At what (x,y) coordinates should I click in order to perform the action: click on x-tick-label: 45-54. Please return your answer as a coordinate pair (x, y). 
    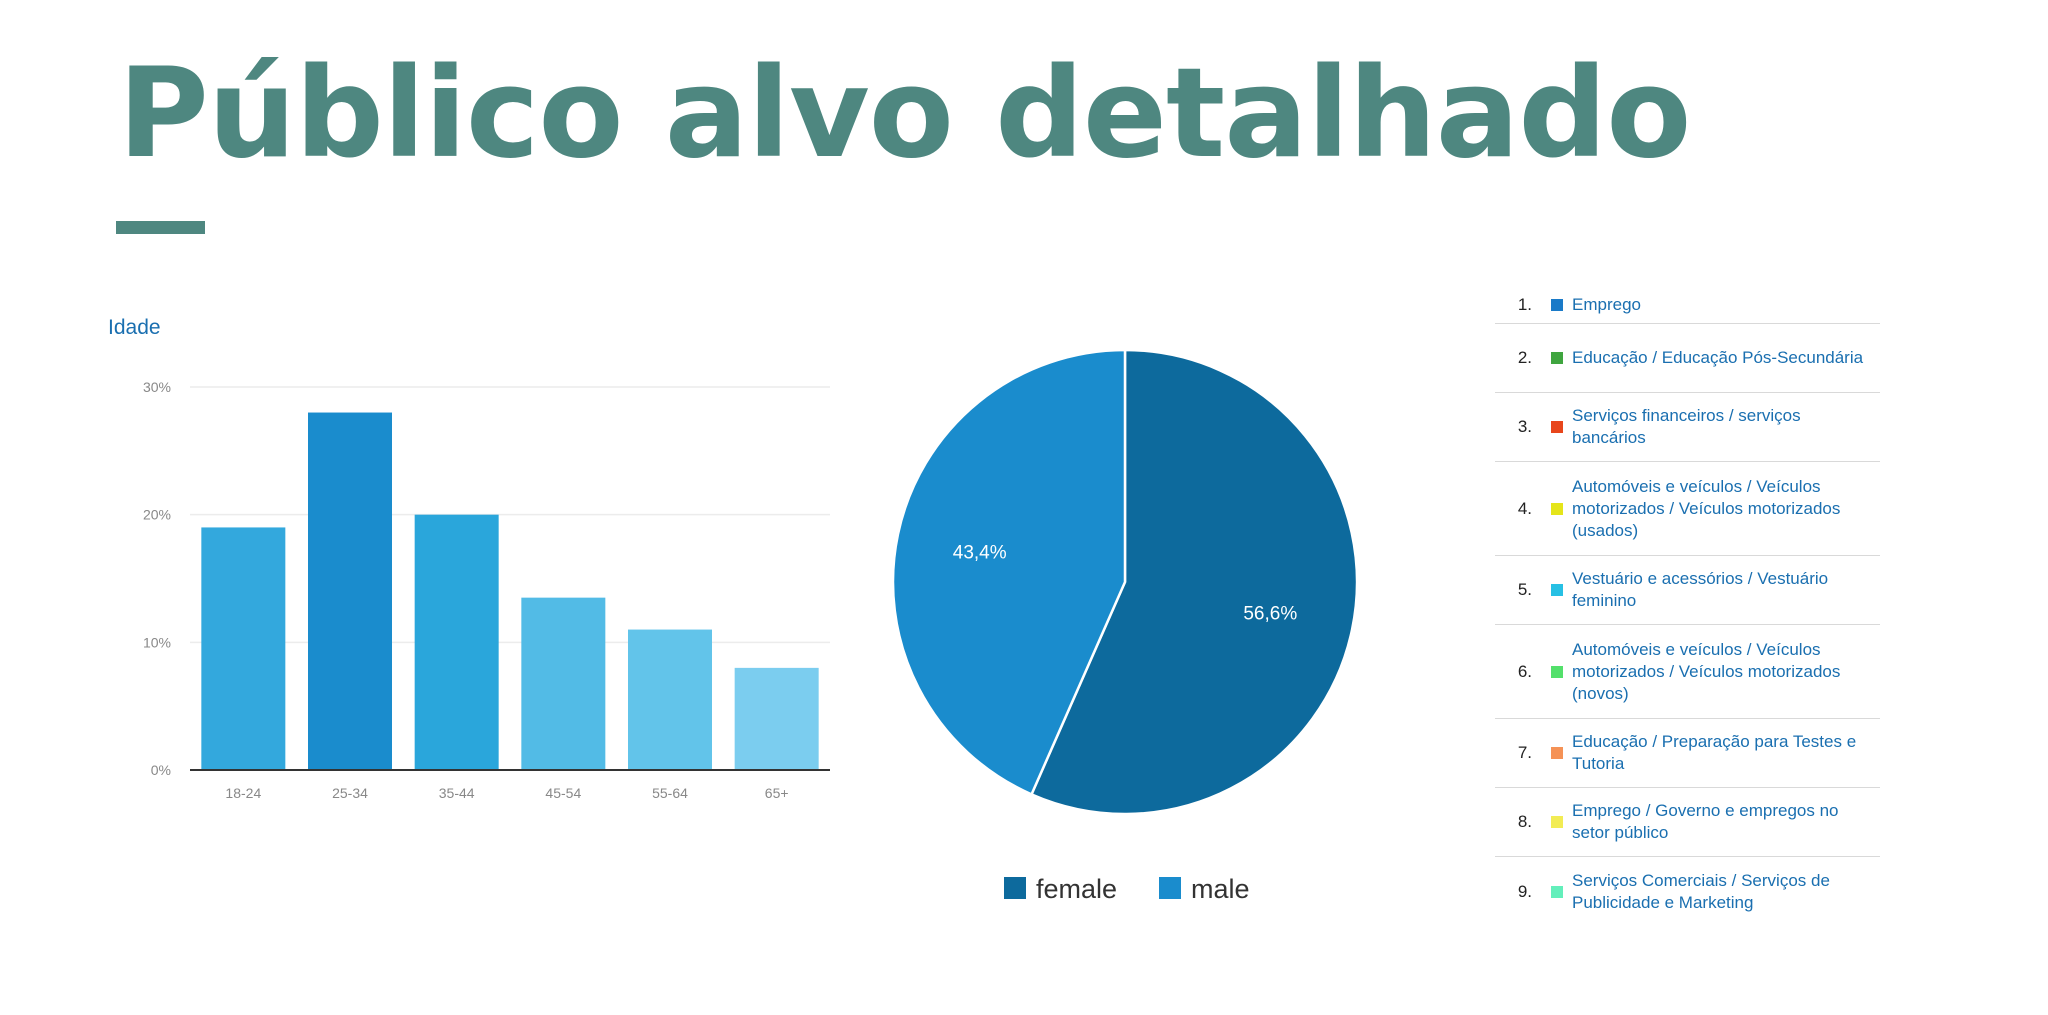
    Looking at the image, I should click on (563, 793).